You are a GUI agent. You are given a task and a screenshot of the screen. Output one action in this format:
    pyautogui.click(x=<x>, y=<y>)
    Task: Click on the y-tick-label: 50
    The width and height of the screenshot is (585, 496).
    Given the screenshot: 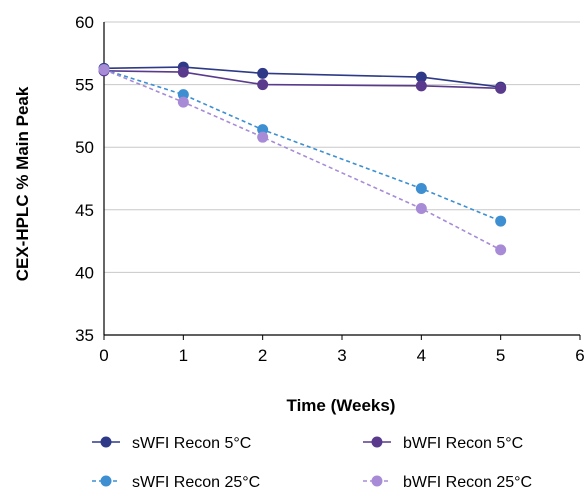 What is the action you would take?
    pyautogui.click(x=84, y=147)
    